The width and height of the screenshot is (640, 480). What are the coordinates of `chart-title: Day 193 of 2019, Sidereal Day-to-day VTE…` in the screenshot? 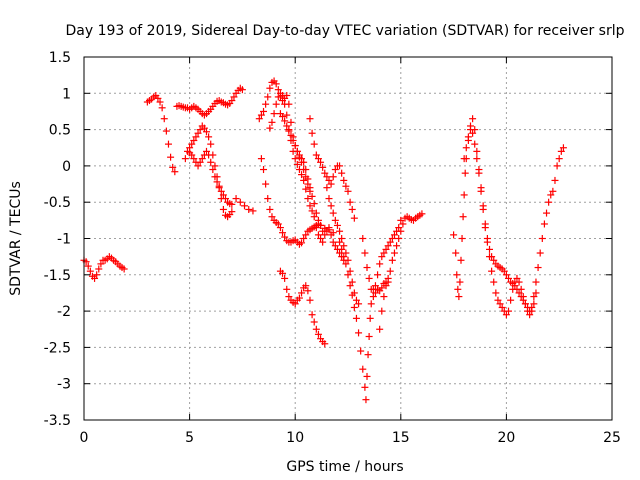 It's located at (344, 31).